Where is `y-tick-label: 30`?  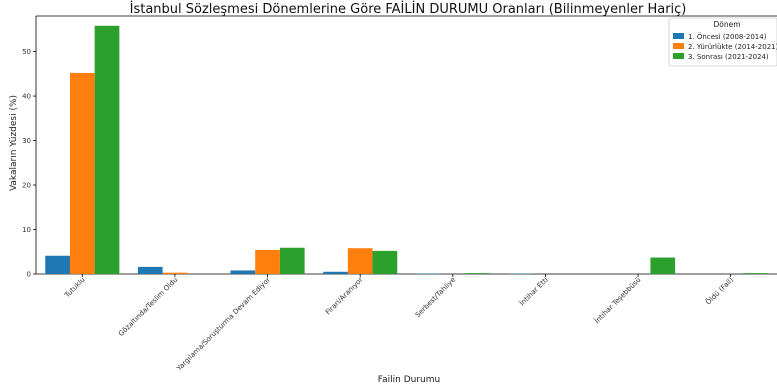 y-tick-label: 30 is located at coordinates (26, 141).